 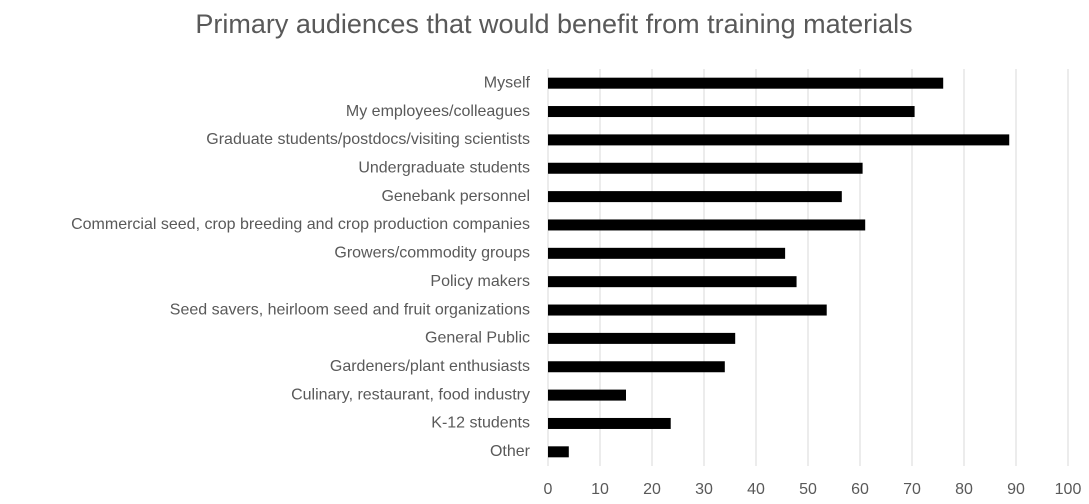 What do you see at coordinates (964, 489) in the screenshot?
I see `x-tick-label: 80` at bounding box center [964, 489].